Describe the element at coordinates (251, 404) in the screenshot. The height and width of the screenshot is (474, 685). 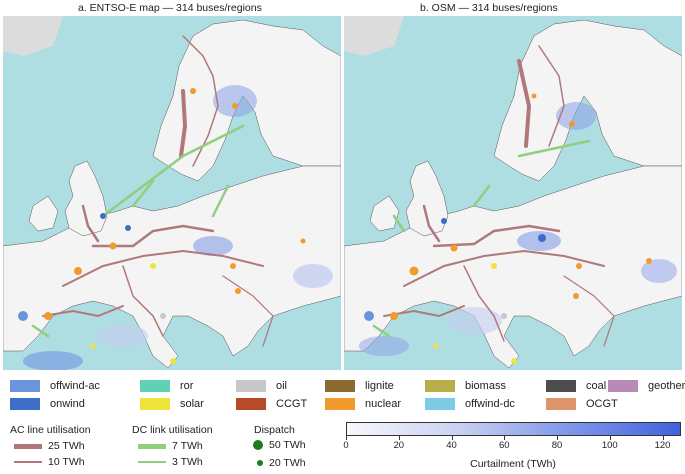
I see `ccgt-swatch` at that location.